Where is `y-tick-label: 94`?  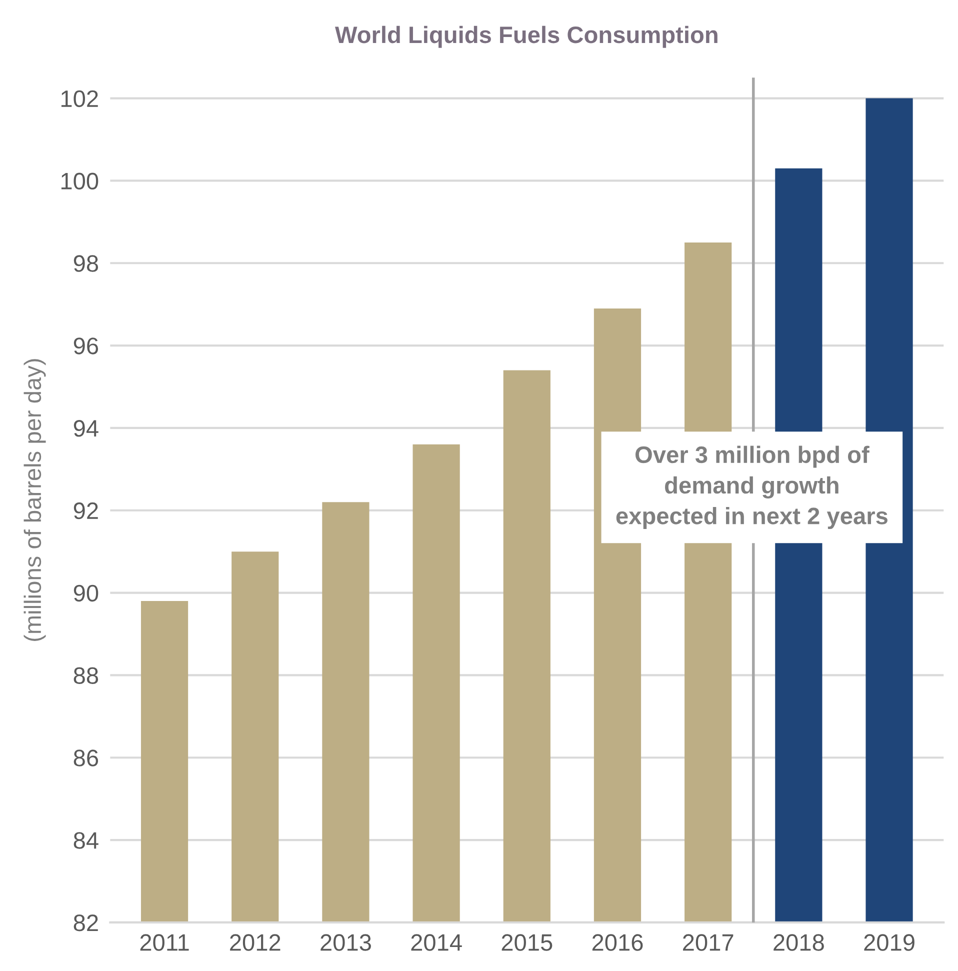 y-tick-label: 94 is located at coordinates (86, 428).